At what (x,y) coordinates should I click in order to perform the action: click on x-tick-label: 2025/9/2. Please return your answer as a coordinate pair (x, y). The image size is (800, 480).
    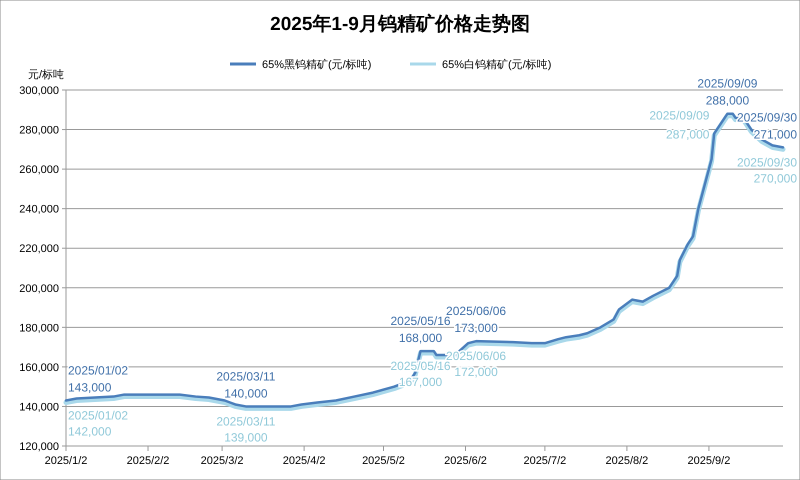
    Looking at the image, I should click on (709, 461).